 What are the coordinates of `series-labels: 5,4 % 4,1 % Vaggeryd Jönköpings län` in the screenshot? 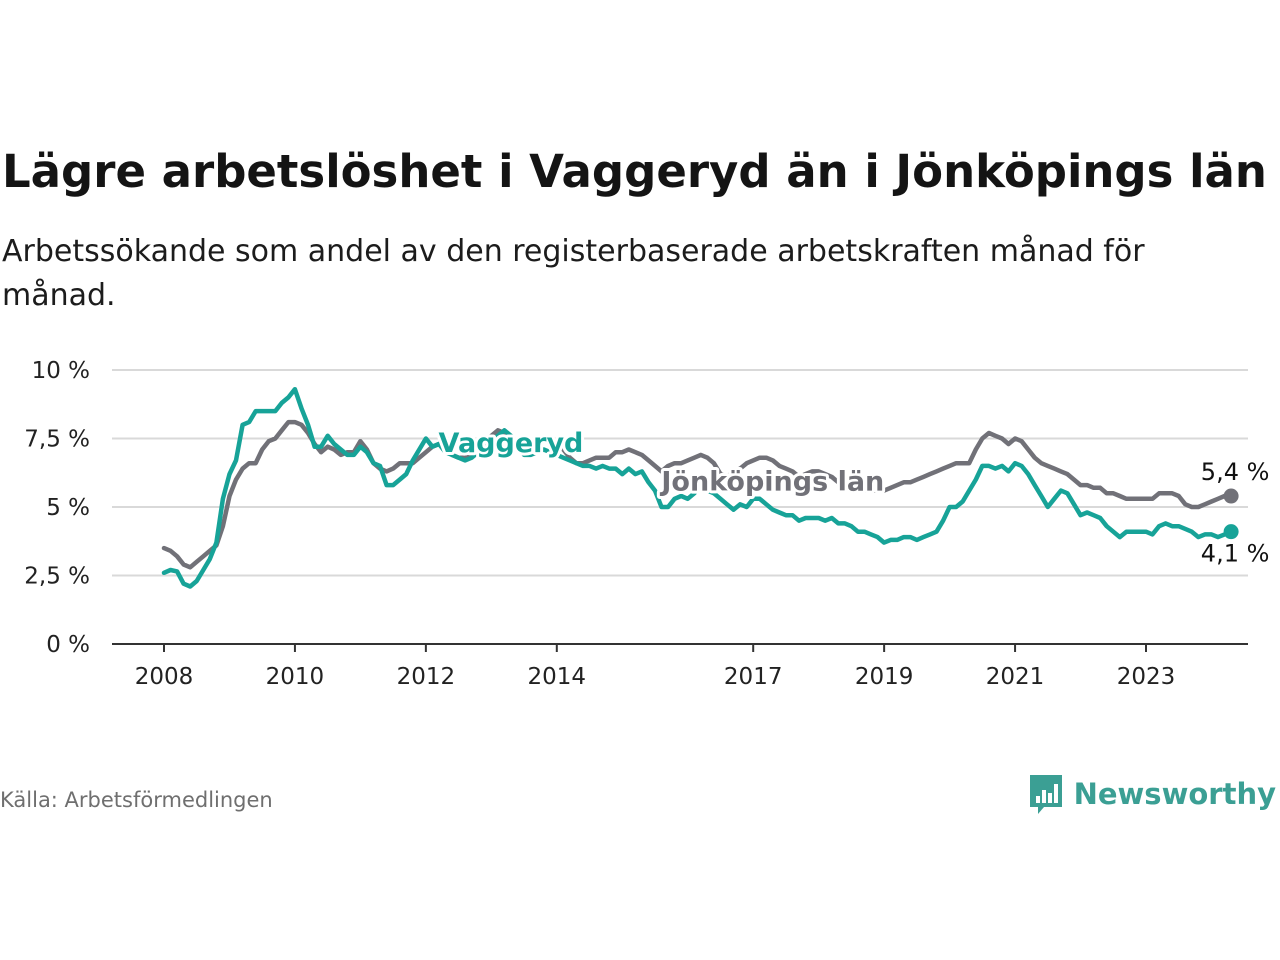 It's located at (853, 496).